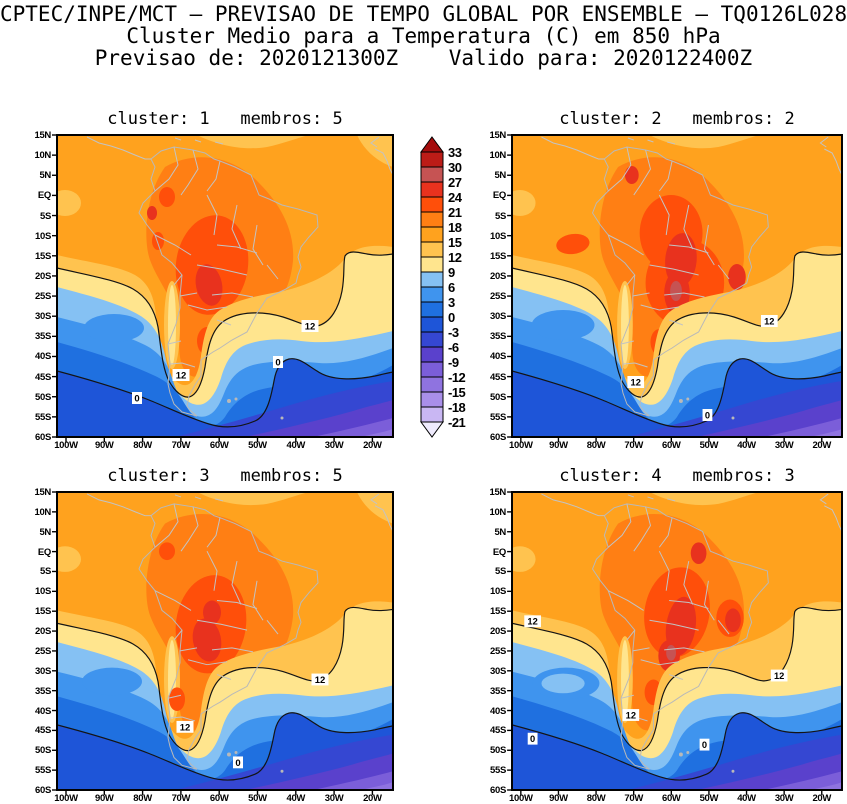 This screenshot has width=847, height=804. Describe the element at coordinates (455, 212) in the screenshot. I see `colorbar-tick-label: 21` at that location.